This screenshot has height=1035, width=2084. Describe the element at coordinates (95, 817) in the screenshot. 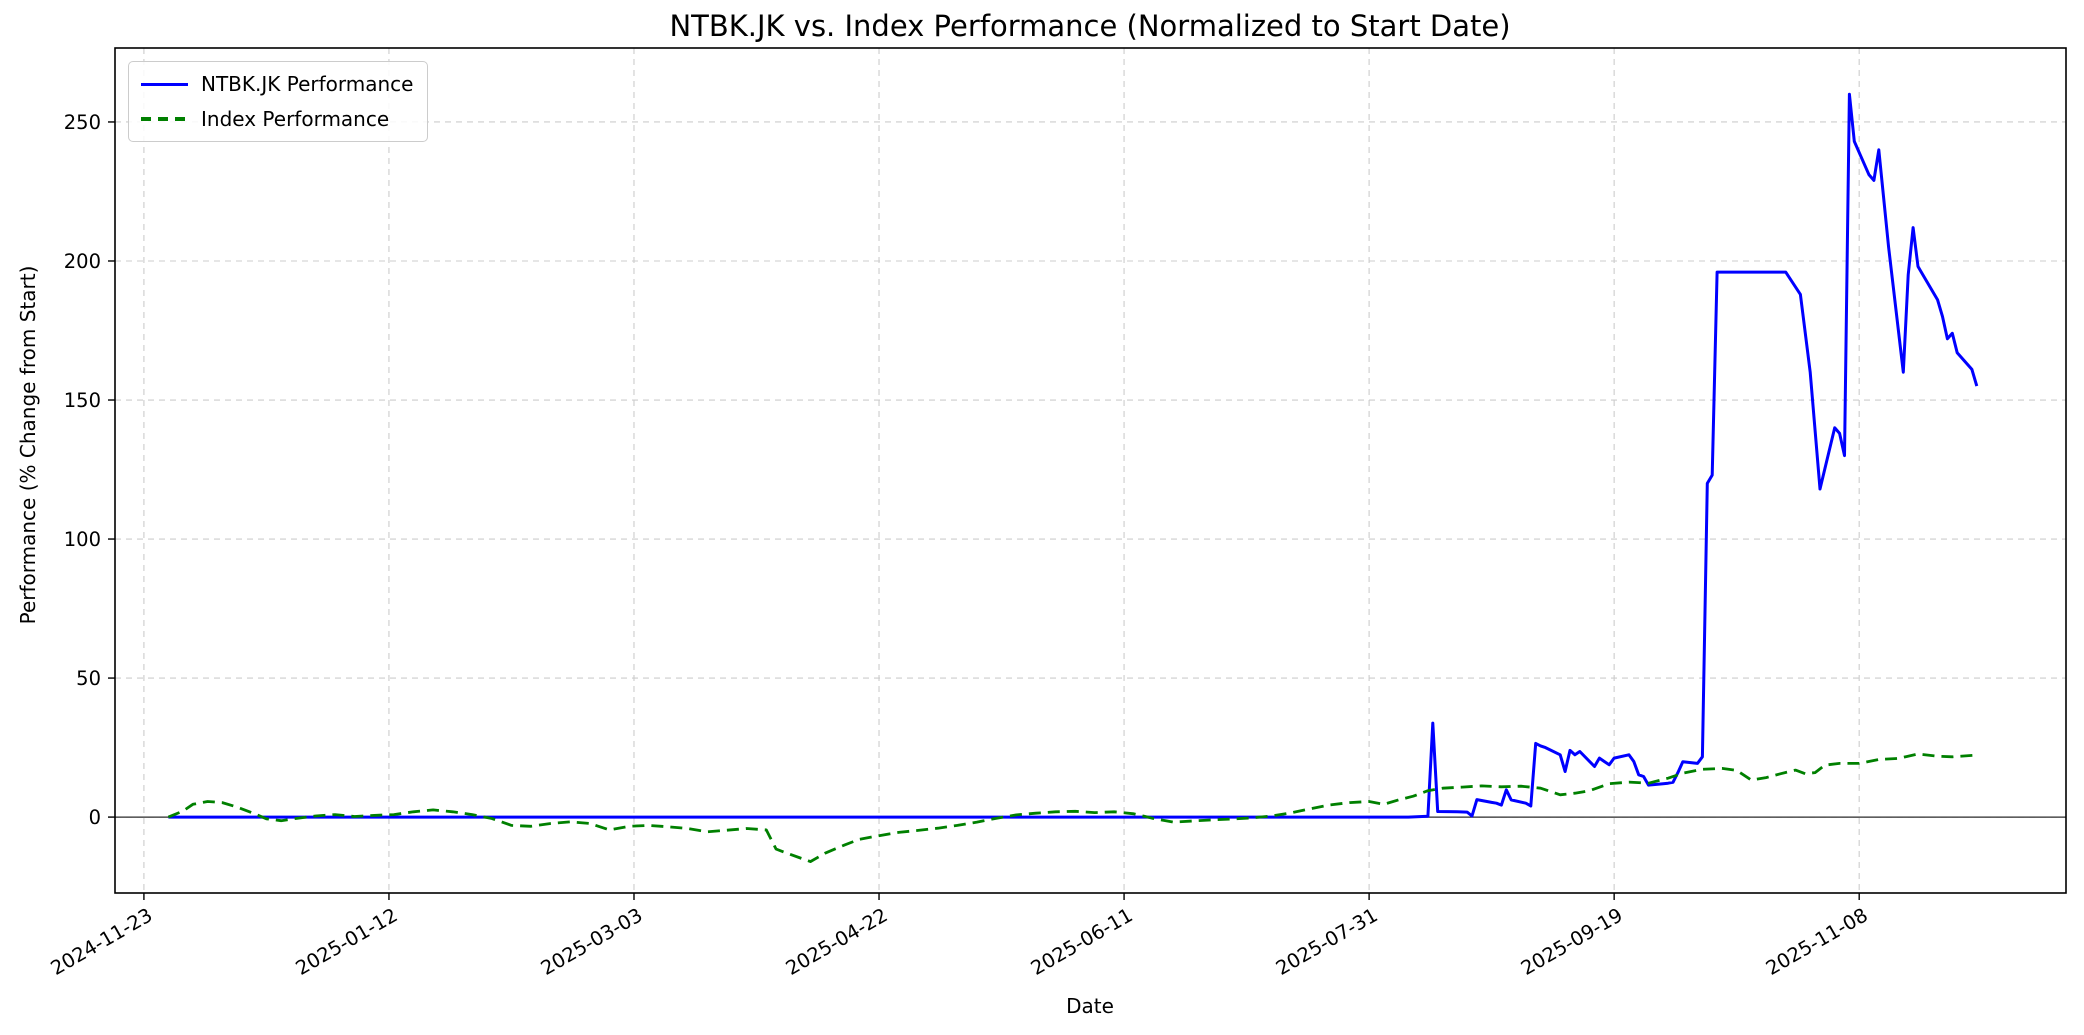

I see `y-tick-label: 0` at that location.